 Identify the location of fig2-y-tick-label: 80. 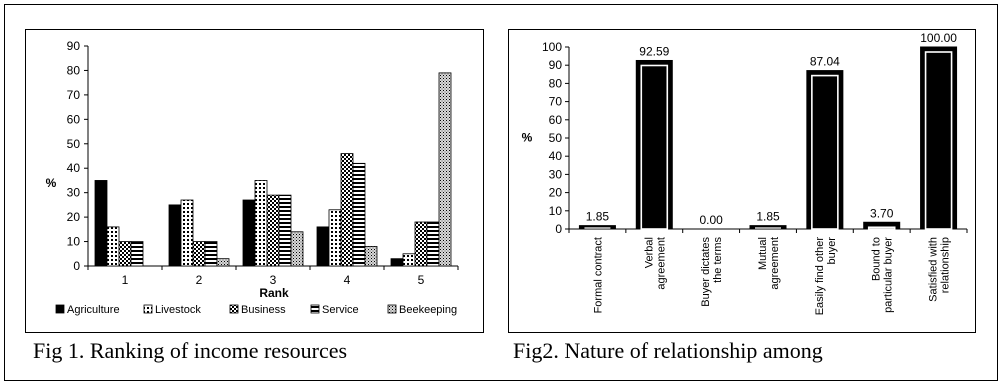
(556, 83).